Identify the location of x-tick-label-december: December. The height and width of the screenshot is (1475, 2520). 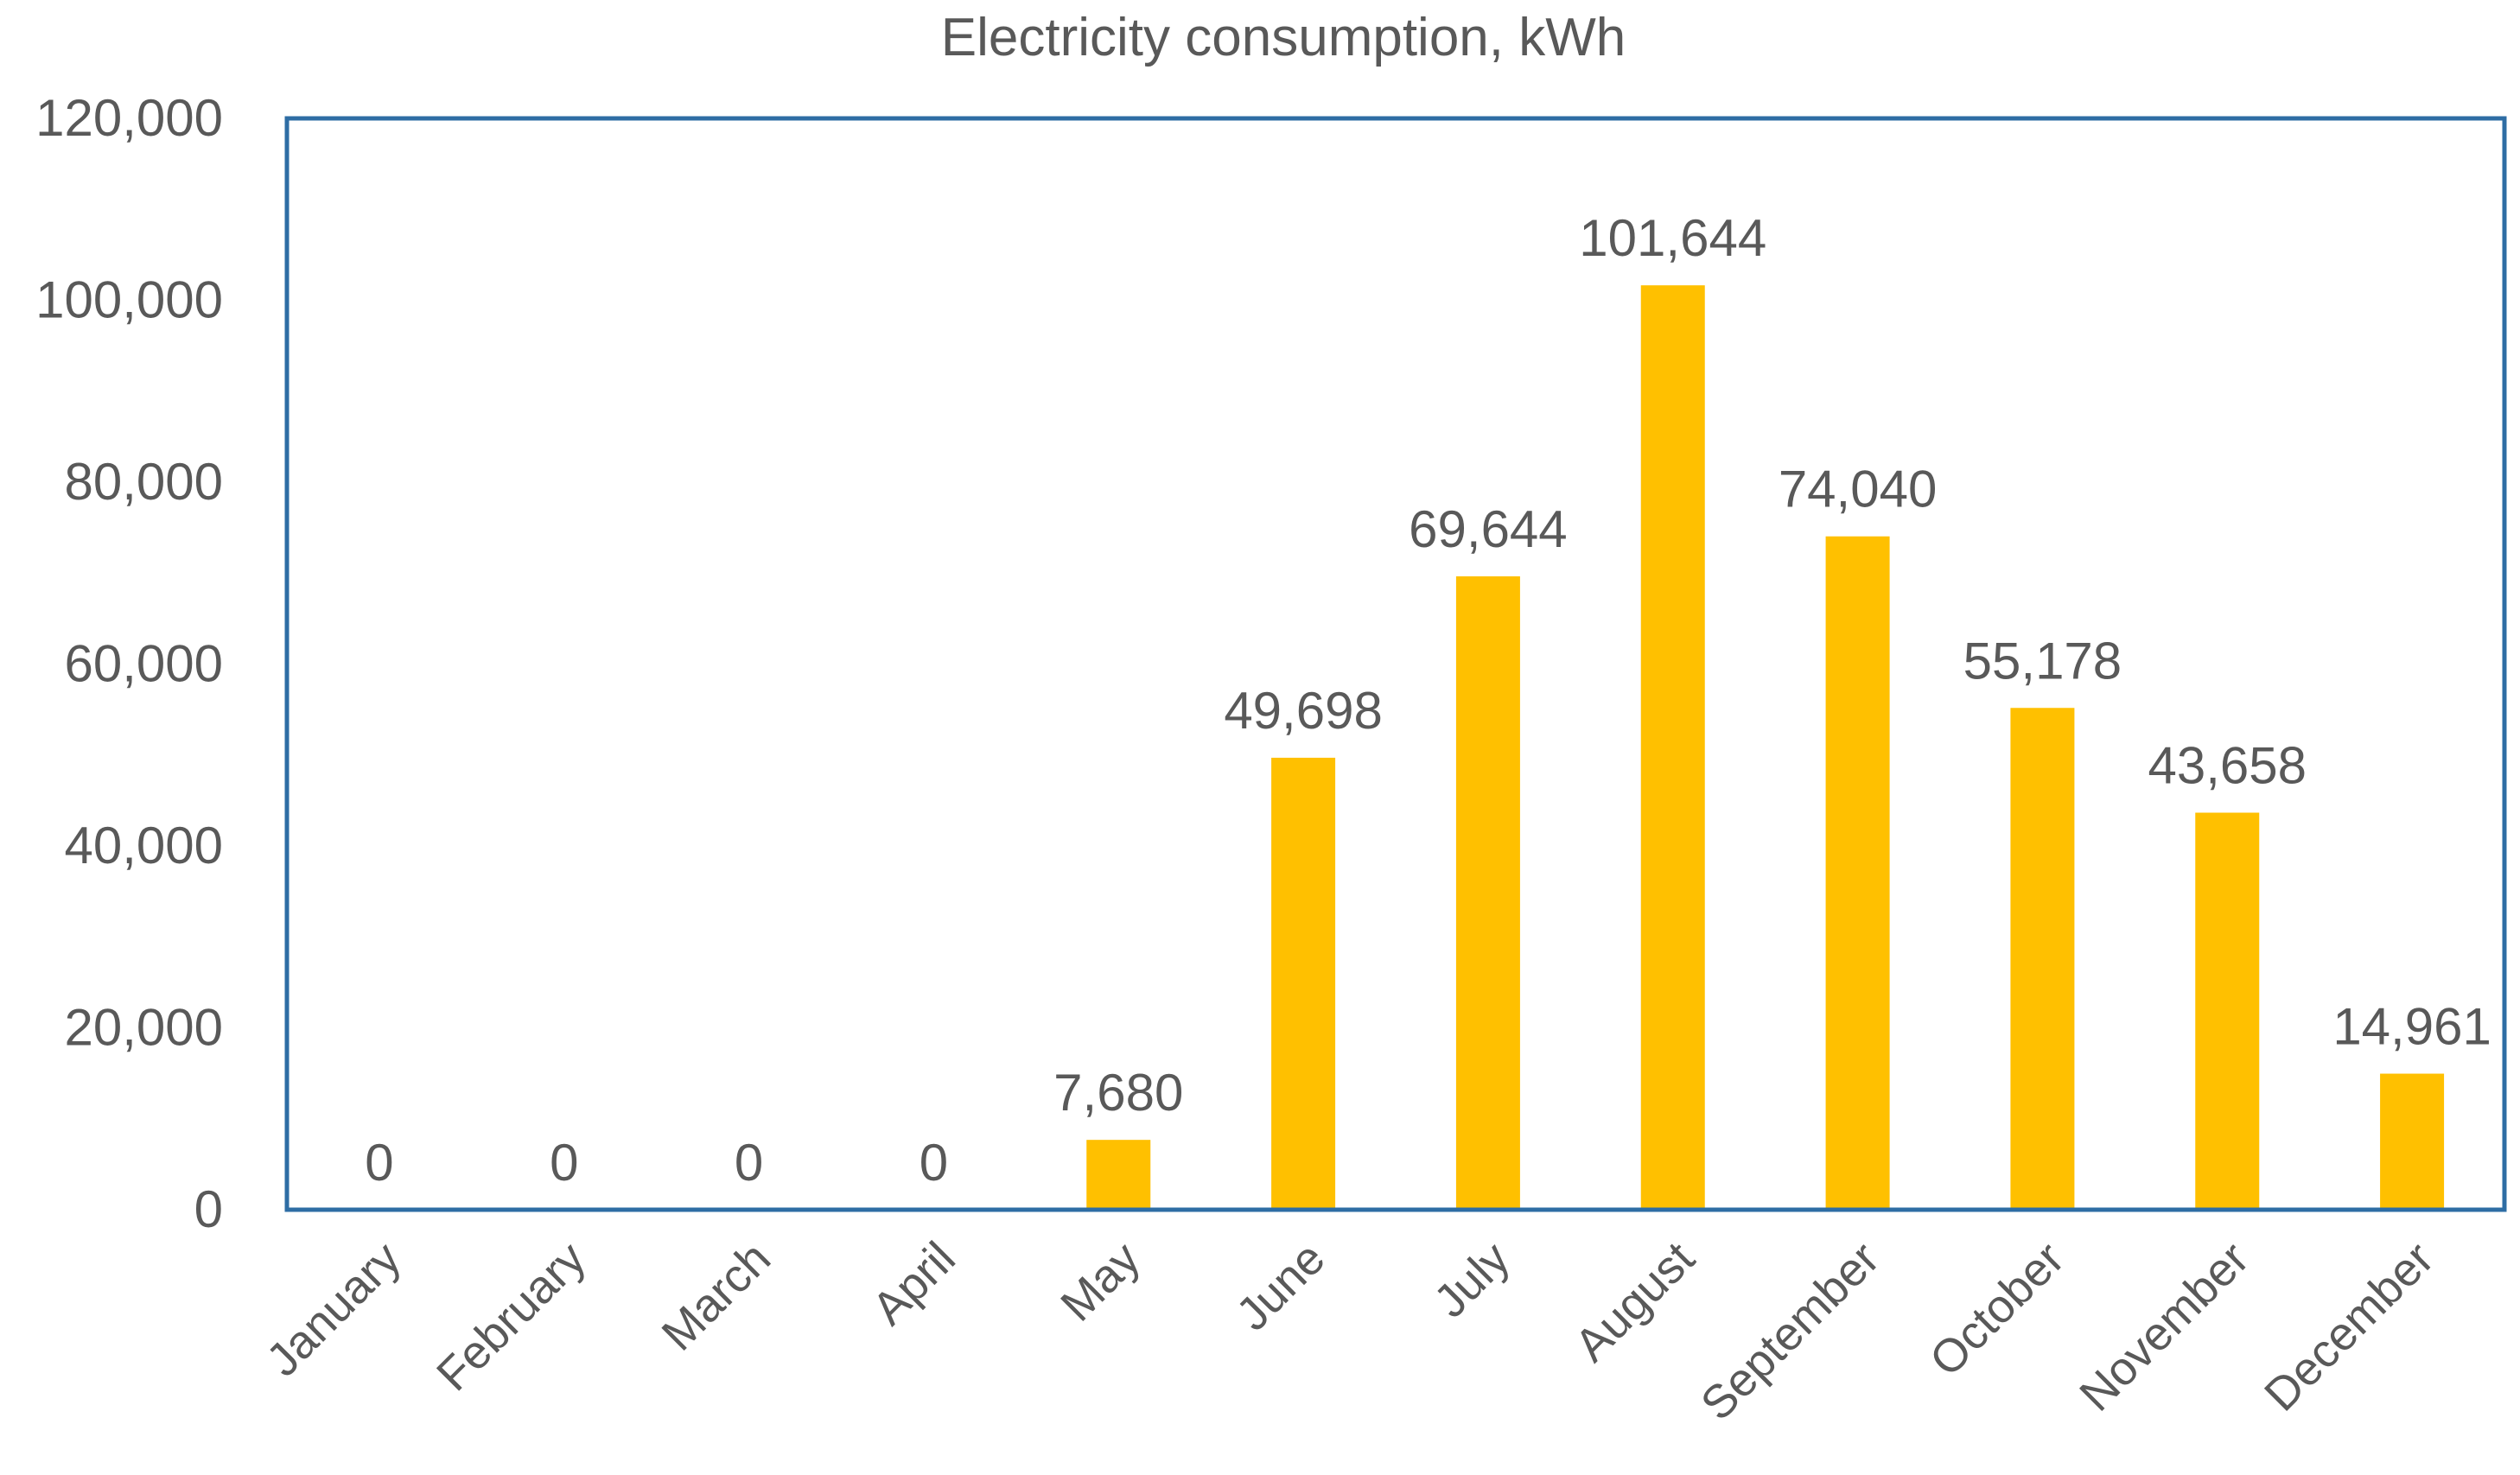
(2349, 1326).